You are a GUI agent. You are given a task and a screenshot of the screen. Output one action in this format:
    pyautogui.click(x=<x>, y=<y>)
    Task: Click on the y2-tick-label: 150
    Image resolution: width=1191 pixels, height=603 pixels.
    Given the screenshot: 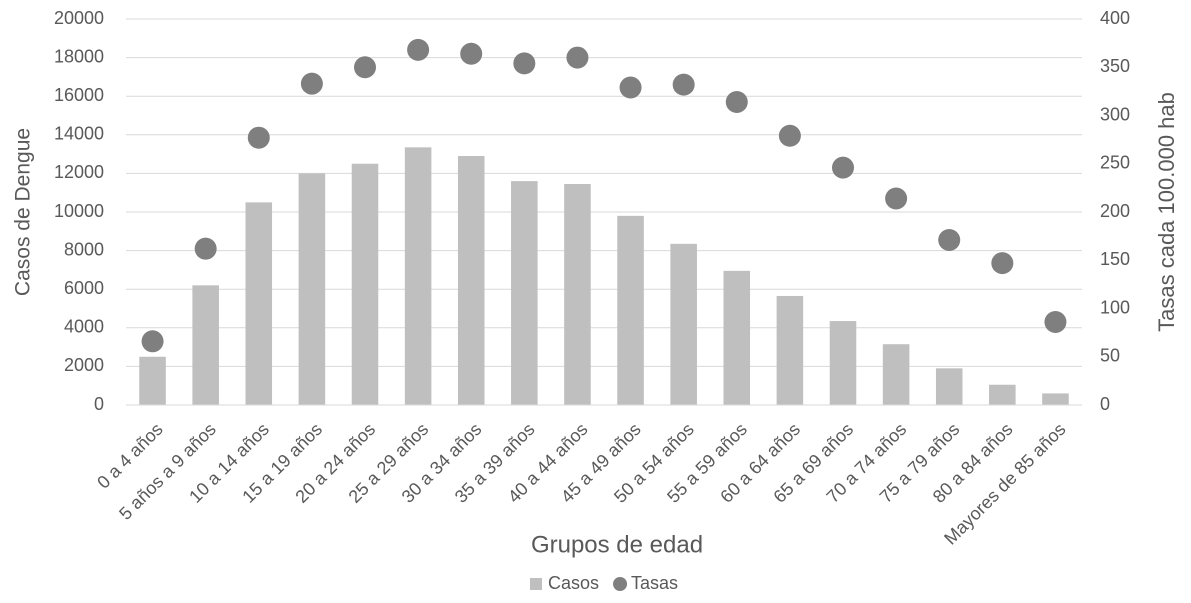 What is the action you would take?
    pyautogui.click(x=1115, y=259)
    